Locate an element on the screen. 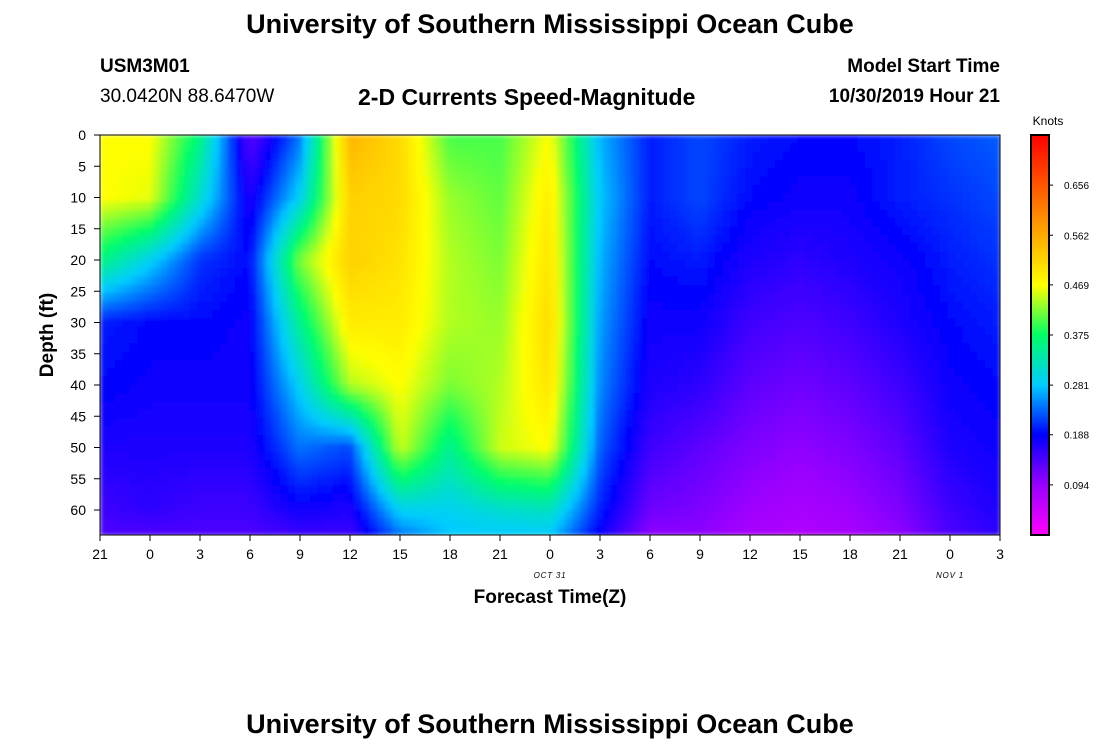 The image size is (1100, 750). model-start-label: Model Start Time is located at coordinates (923, 66).